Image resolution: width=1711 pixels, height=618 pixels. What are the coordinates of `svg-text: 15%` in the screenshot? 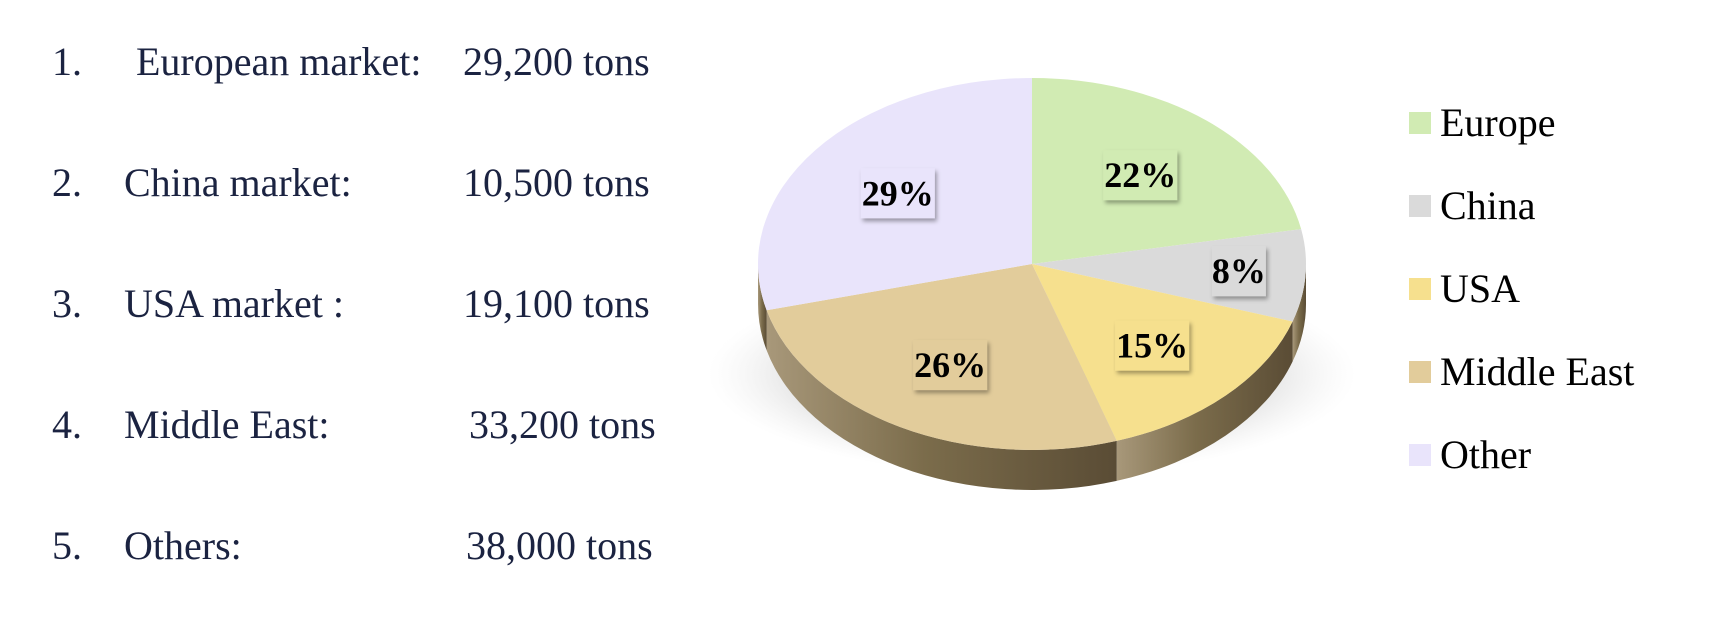 It's located at (1152, 346).